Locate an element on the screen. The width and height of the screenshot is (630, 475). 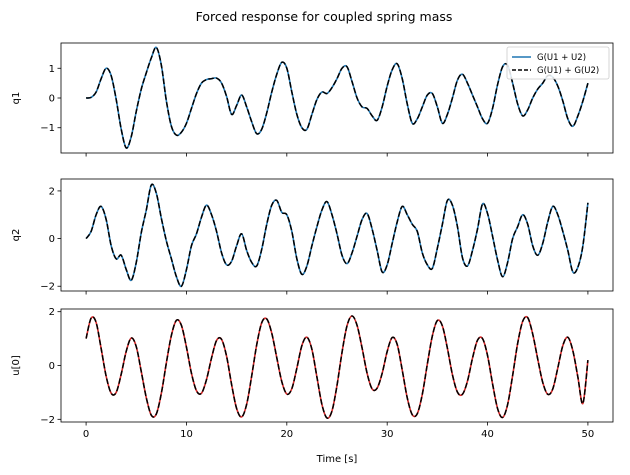
legend-label: G(U1) + G(U2) is located at coordinates (568, 71).